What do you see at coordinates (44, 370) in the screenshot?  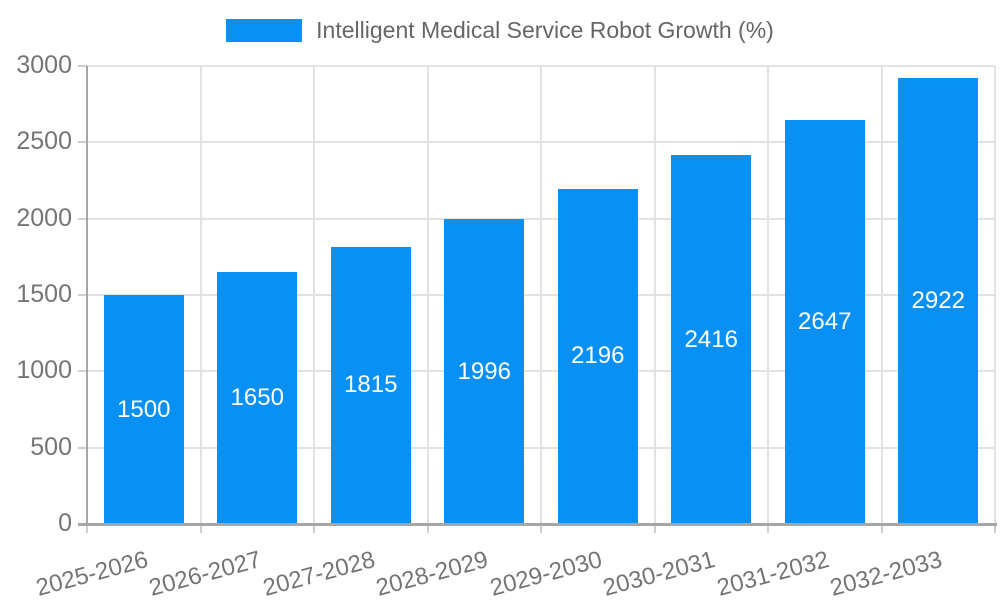 I see `y-tick-label: 1000` at bounding box center [44, 370].